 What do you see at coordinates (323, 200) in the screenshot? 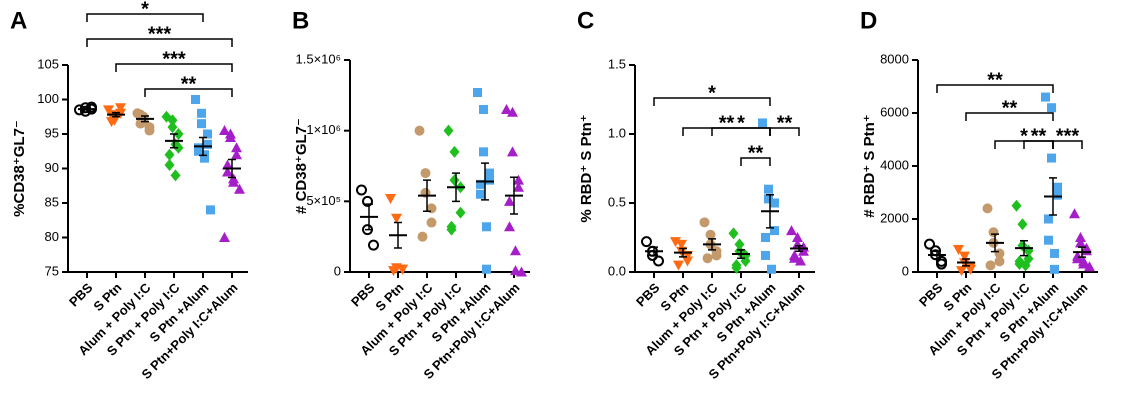
I see `y-tick-label: 5×10⁵` at bounding box center [323, 200].